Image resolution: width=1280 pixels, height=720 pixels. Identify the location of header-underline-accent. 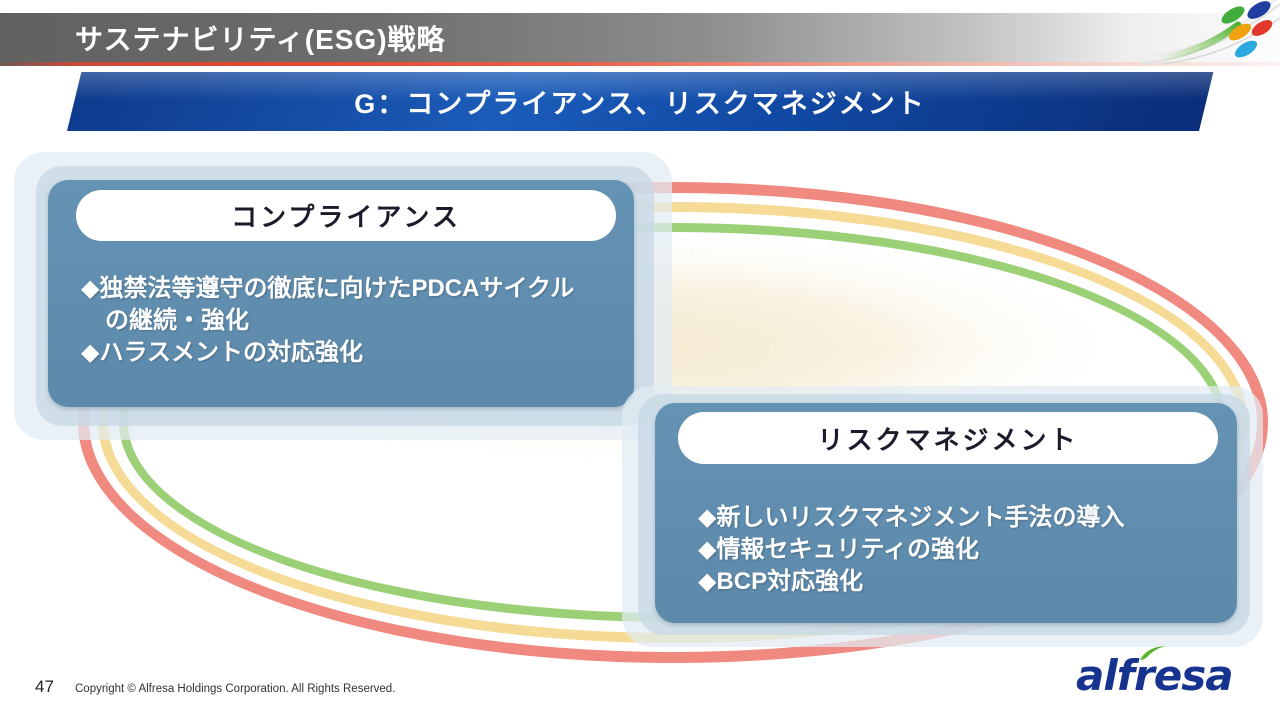
(640, 64).